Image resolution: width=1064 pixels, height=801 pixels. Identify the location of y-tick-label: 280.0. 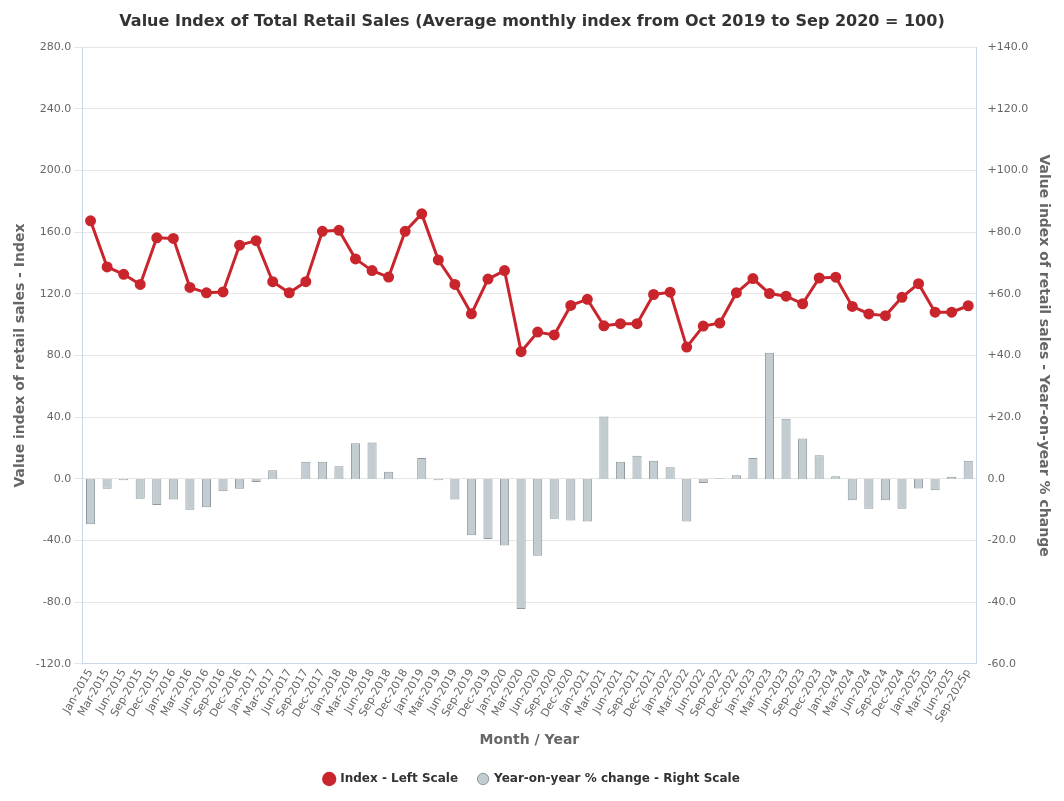
(55, 47).